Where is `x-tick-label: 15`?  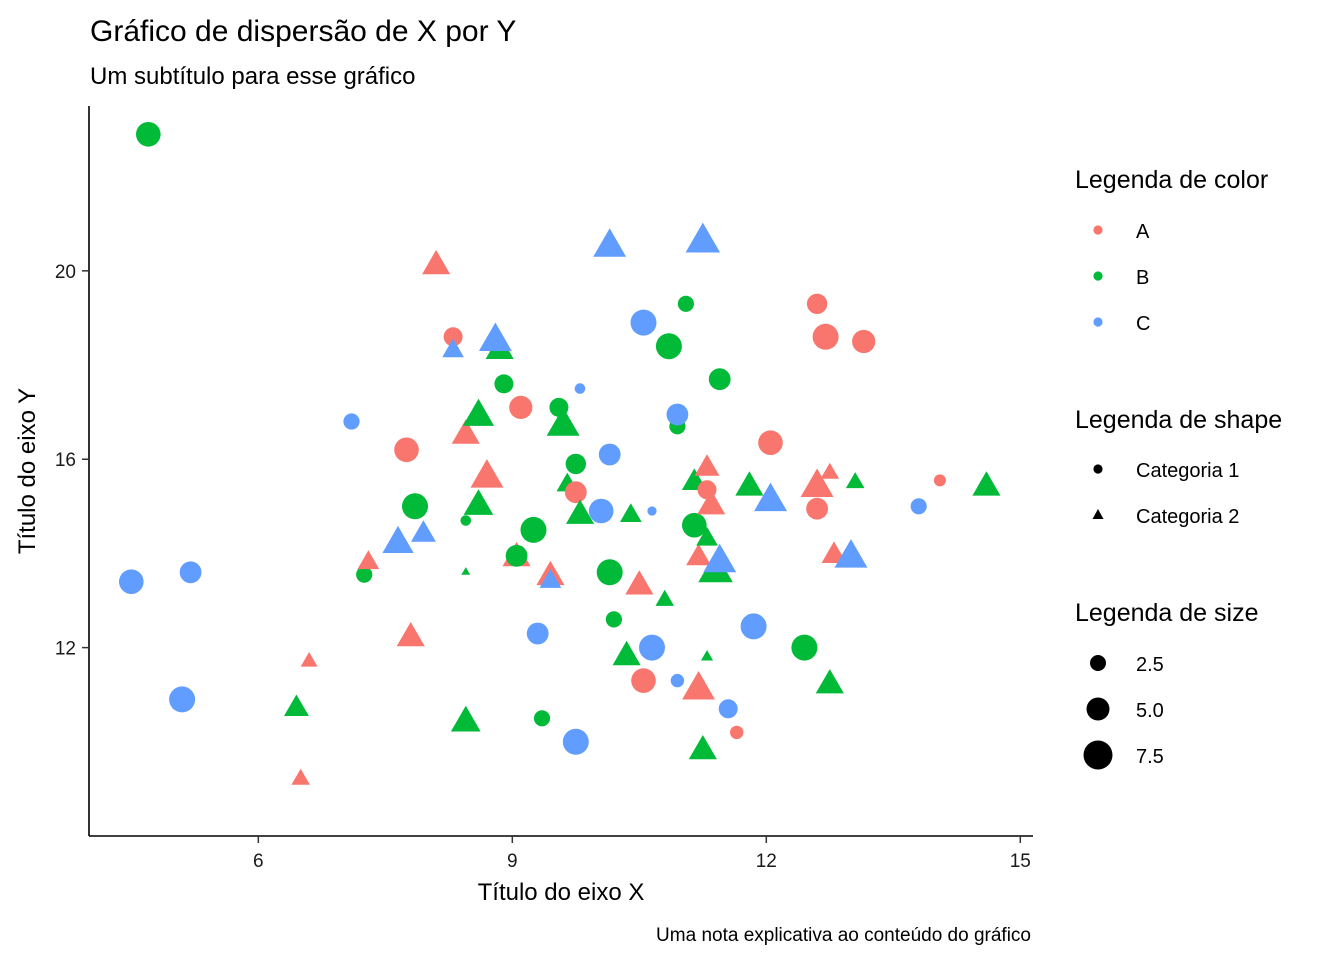
x-tick-label: 15 is located at coordinates (1020, 861).